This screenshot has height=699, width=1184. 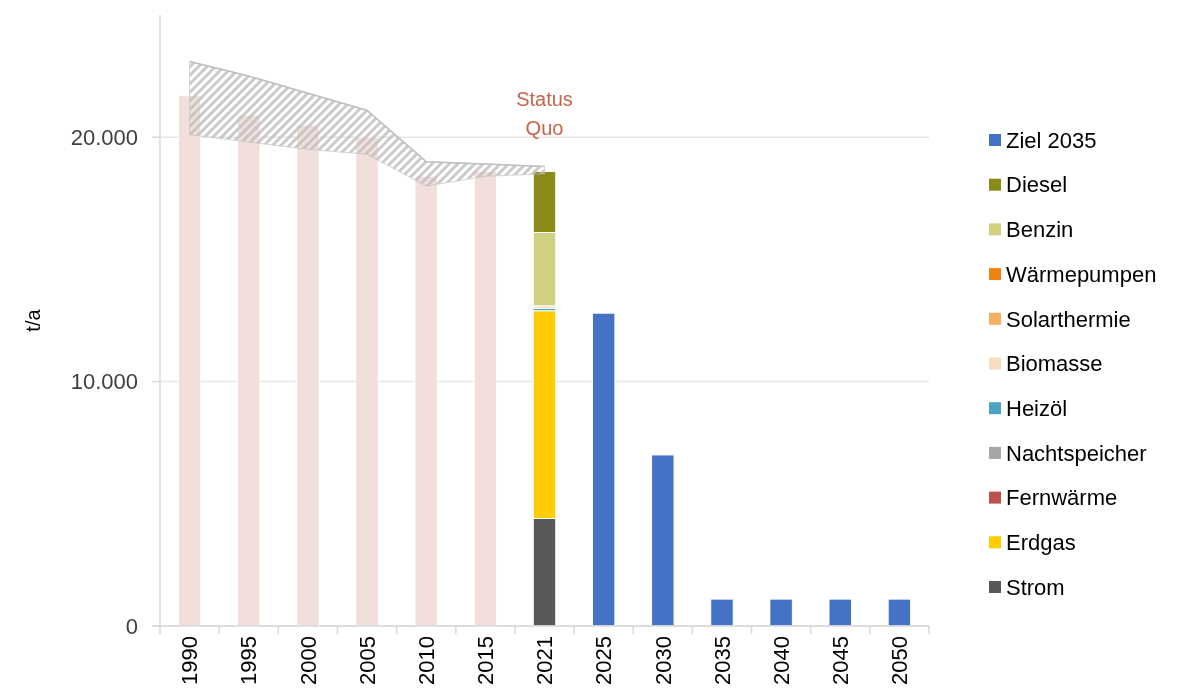 I want to click on y-tick-label: 10.000, so click(x=104, y=382).